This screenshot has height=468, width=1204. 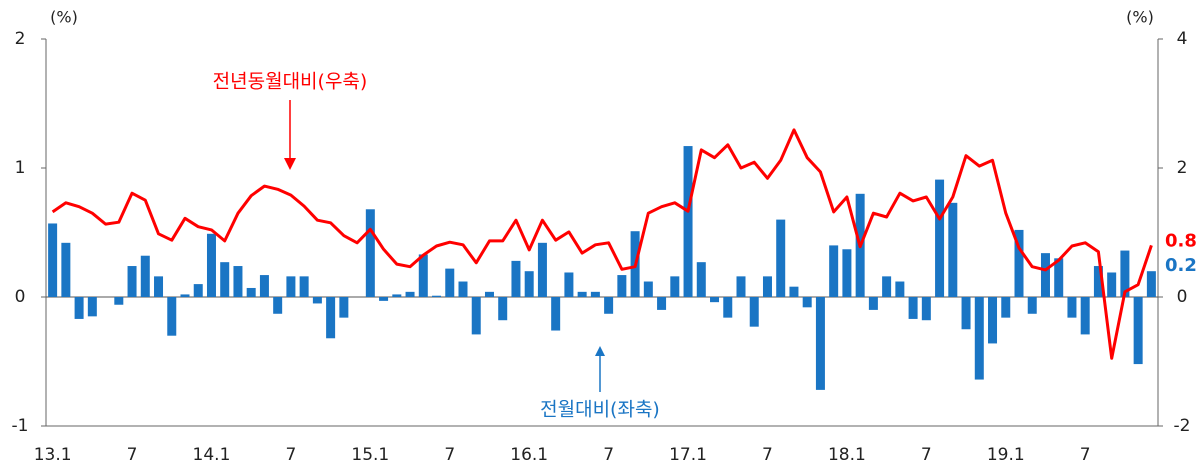 What do you see at coordinates (1181, 265) in the screenshot?
I see `end-label: 0.2` at bounding box center [1181, 265].